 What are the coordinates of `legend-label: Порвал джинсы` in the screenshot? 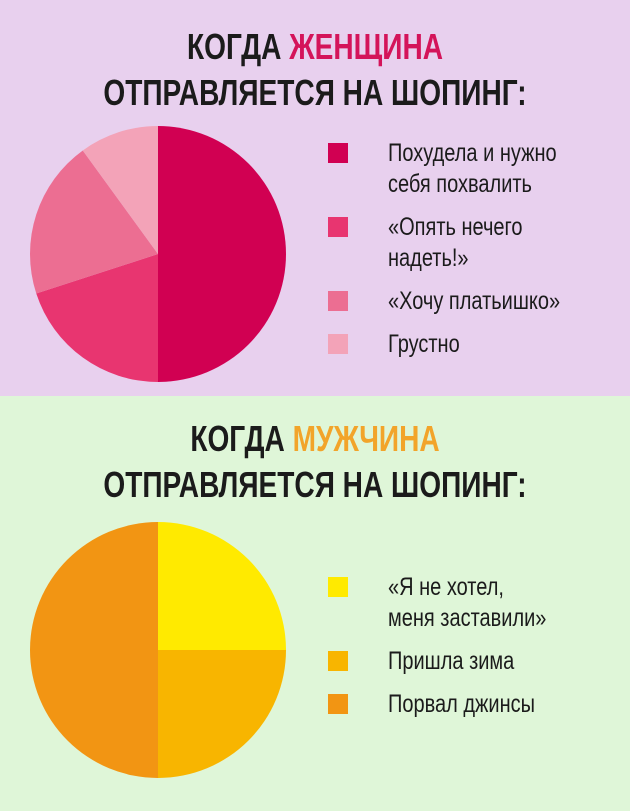 It's located at (462, 704).